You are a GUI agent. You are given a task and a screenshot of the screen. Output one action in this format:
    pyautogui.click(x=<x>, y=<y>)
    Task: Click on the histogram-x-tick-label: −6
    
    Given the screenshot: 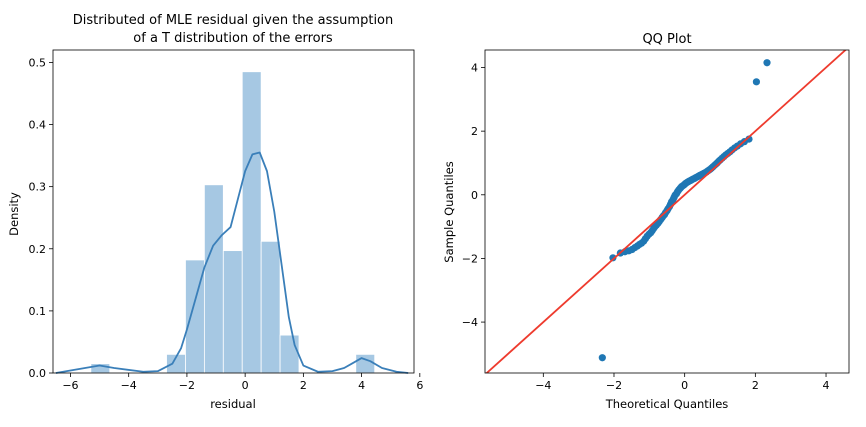 What is the action you would take?
    pyautogui.click(x=70, y=385)
    